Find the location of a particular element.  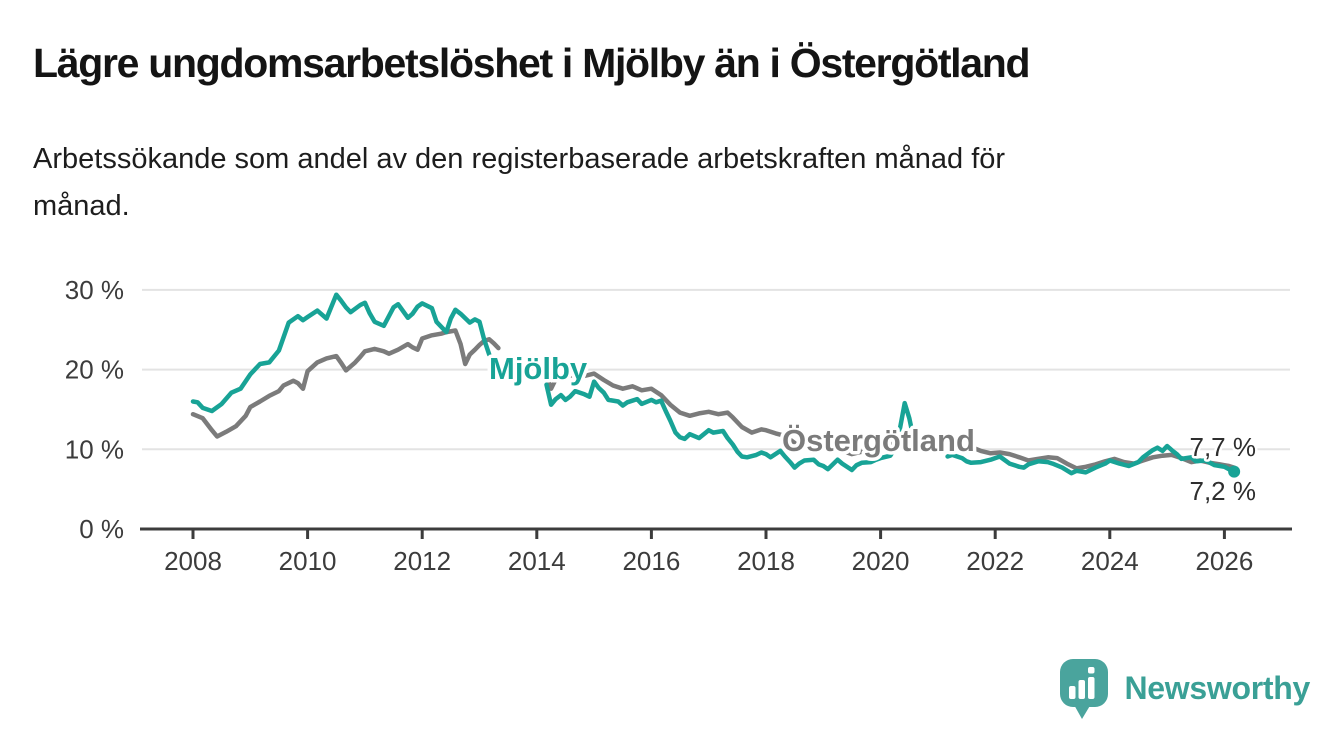

x-tick-label-2024: 2024 is located at coordinates (1110, 561).